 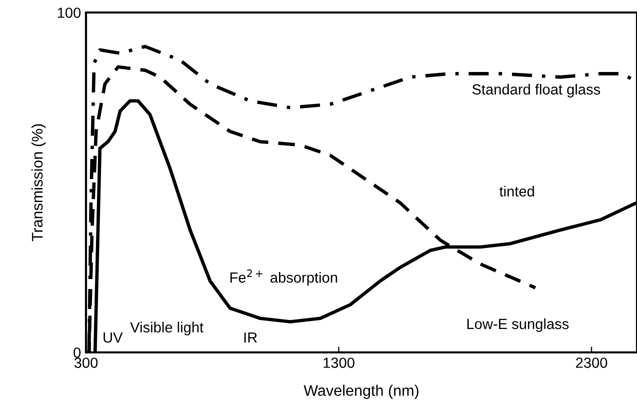 I want to click on text: tinted, so click(x=516, y=191).